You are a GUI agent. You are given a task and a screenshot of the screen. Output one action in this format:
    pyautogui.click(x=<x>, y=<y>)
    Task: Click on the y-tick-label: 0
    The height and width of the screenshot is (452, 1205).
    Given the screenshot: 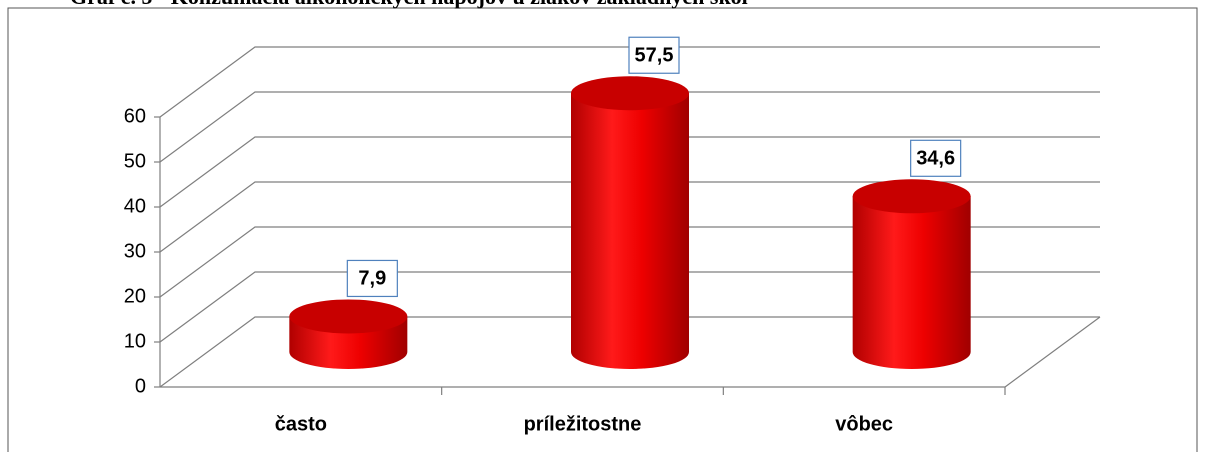 What is the action you would take?
    pyautogui.click(x=140, y=386)
    